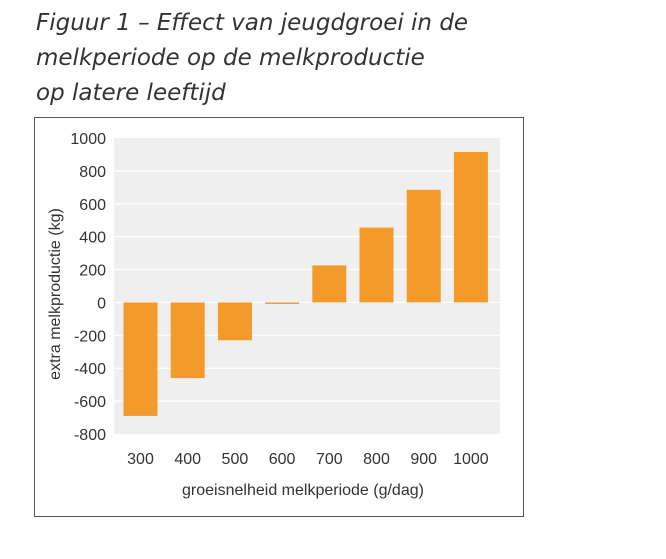  I want to click on y-tick-label: -600, so click(90, 402).